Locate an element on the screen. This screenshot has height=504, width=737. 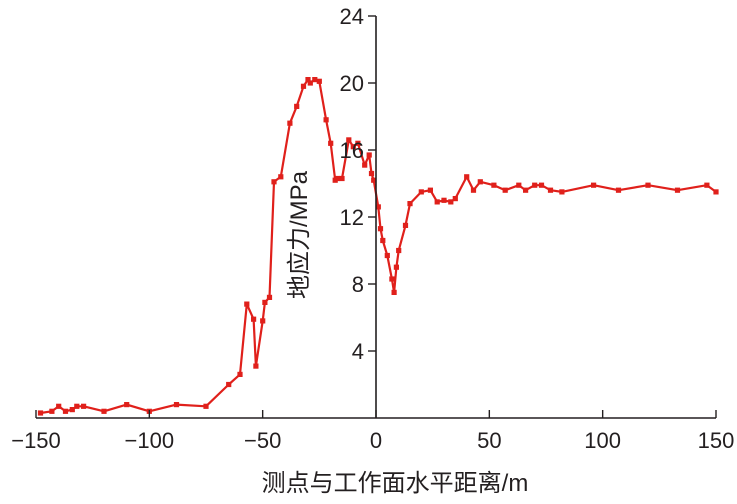
y-tick-label: 16 is located at coordinates (352, 150).